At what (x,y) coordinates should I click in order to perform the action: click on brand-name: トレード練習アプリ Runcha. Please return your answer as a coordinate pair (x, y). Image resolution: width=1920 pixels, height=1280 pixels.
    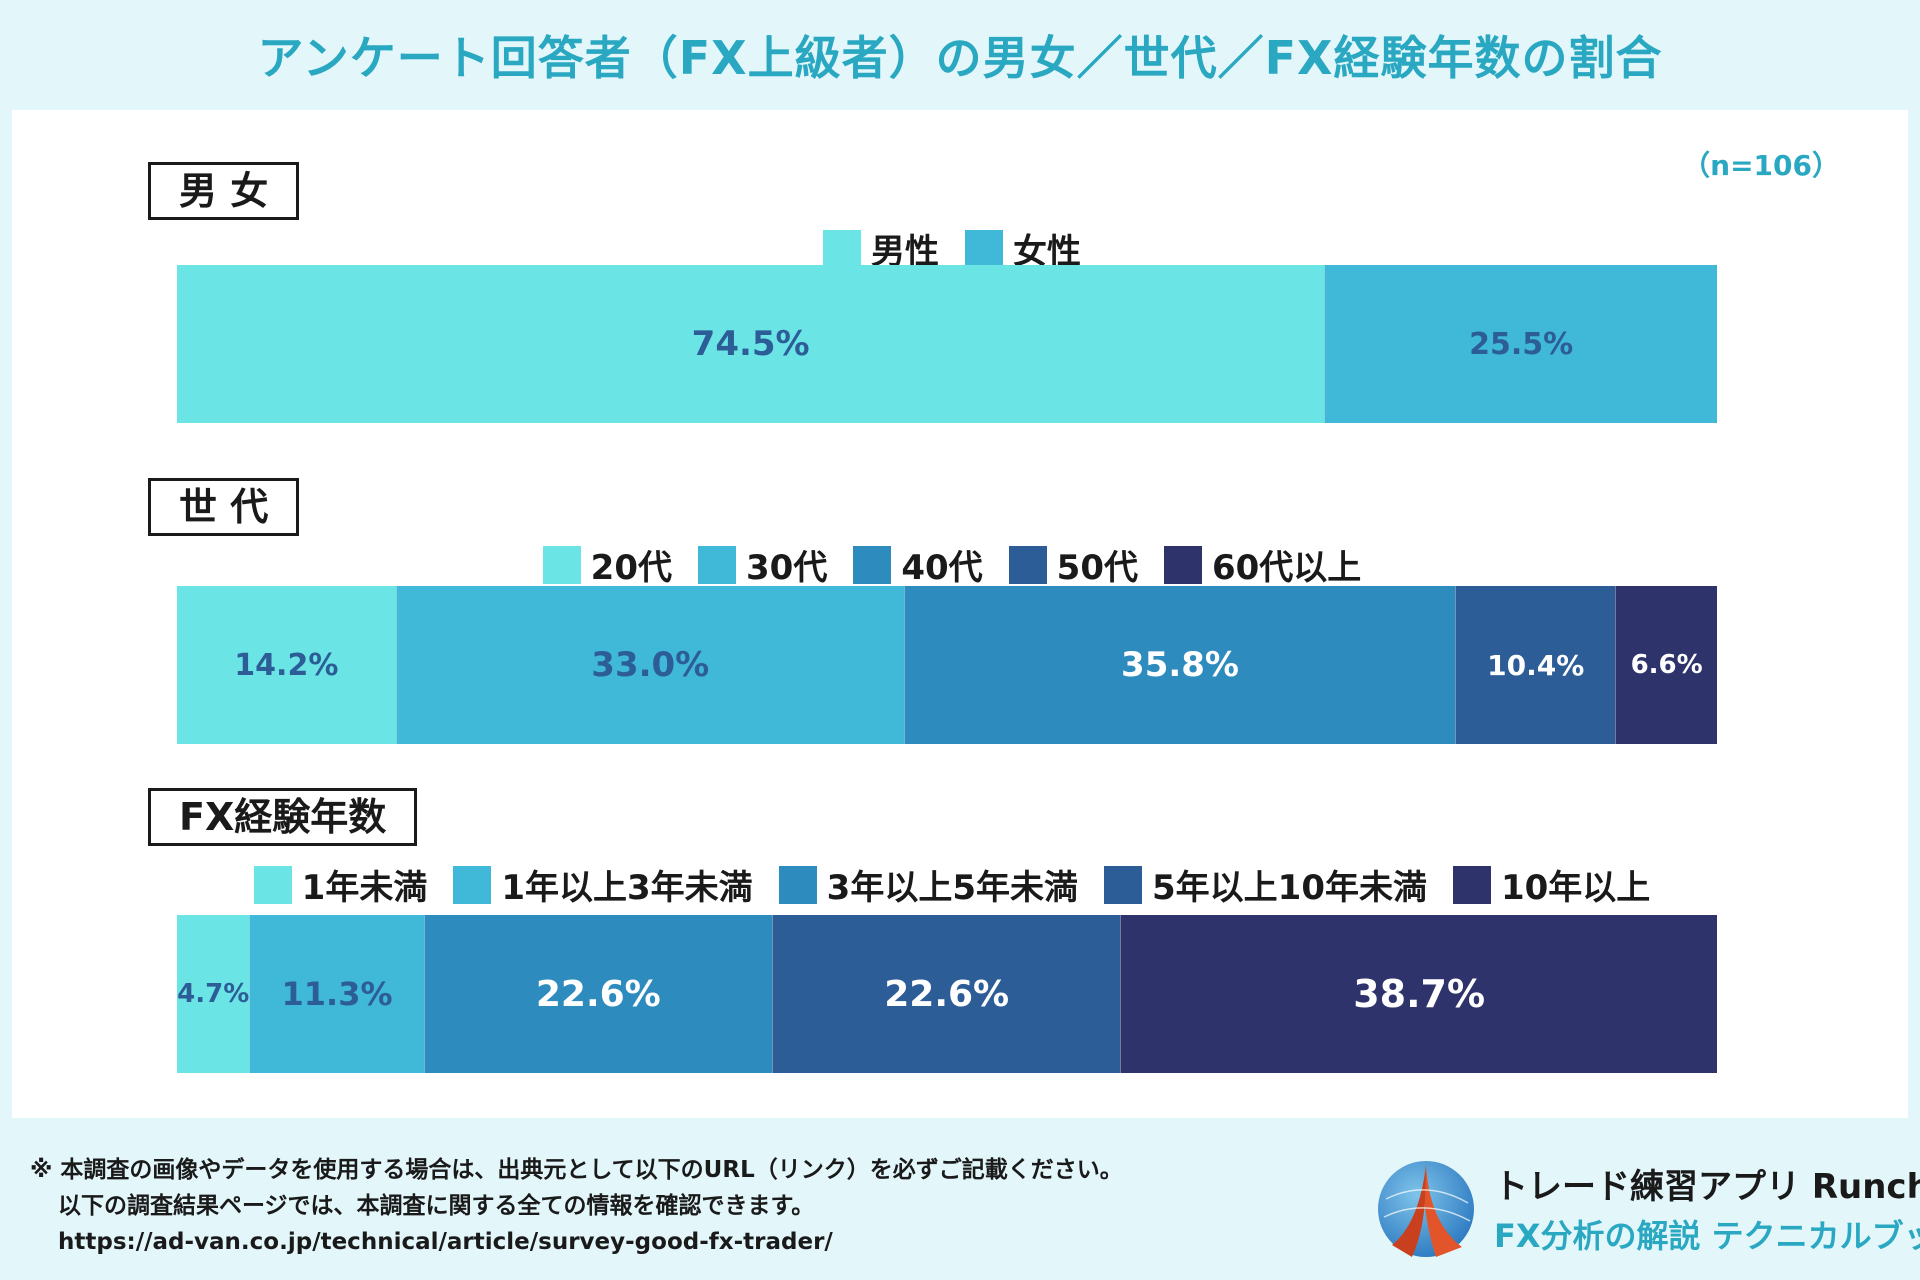
    Looking at the image, I should click on (1707, 1187).